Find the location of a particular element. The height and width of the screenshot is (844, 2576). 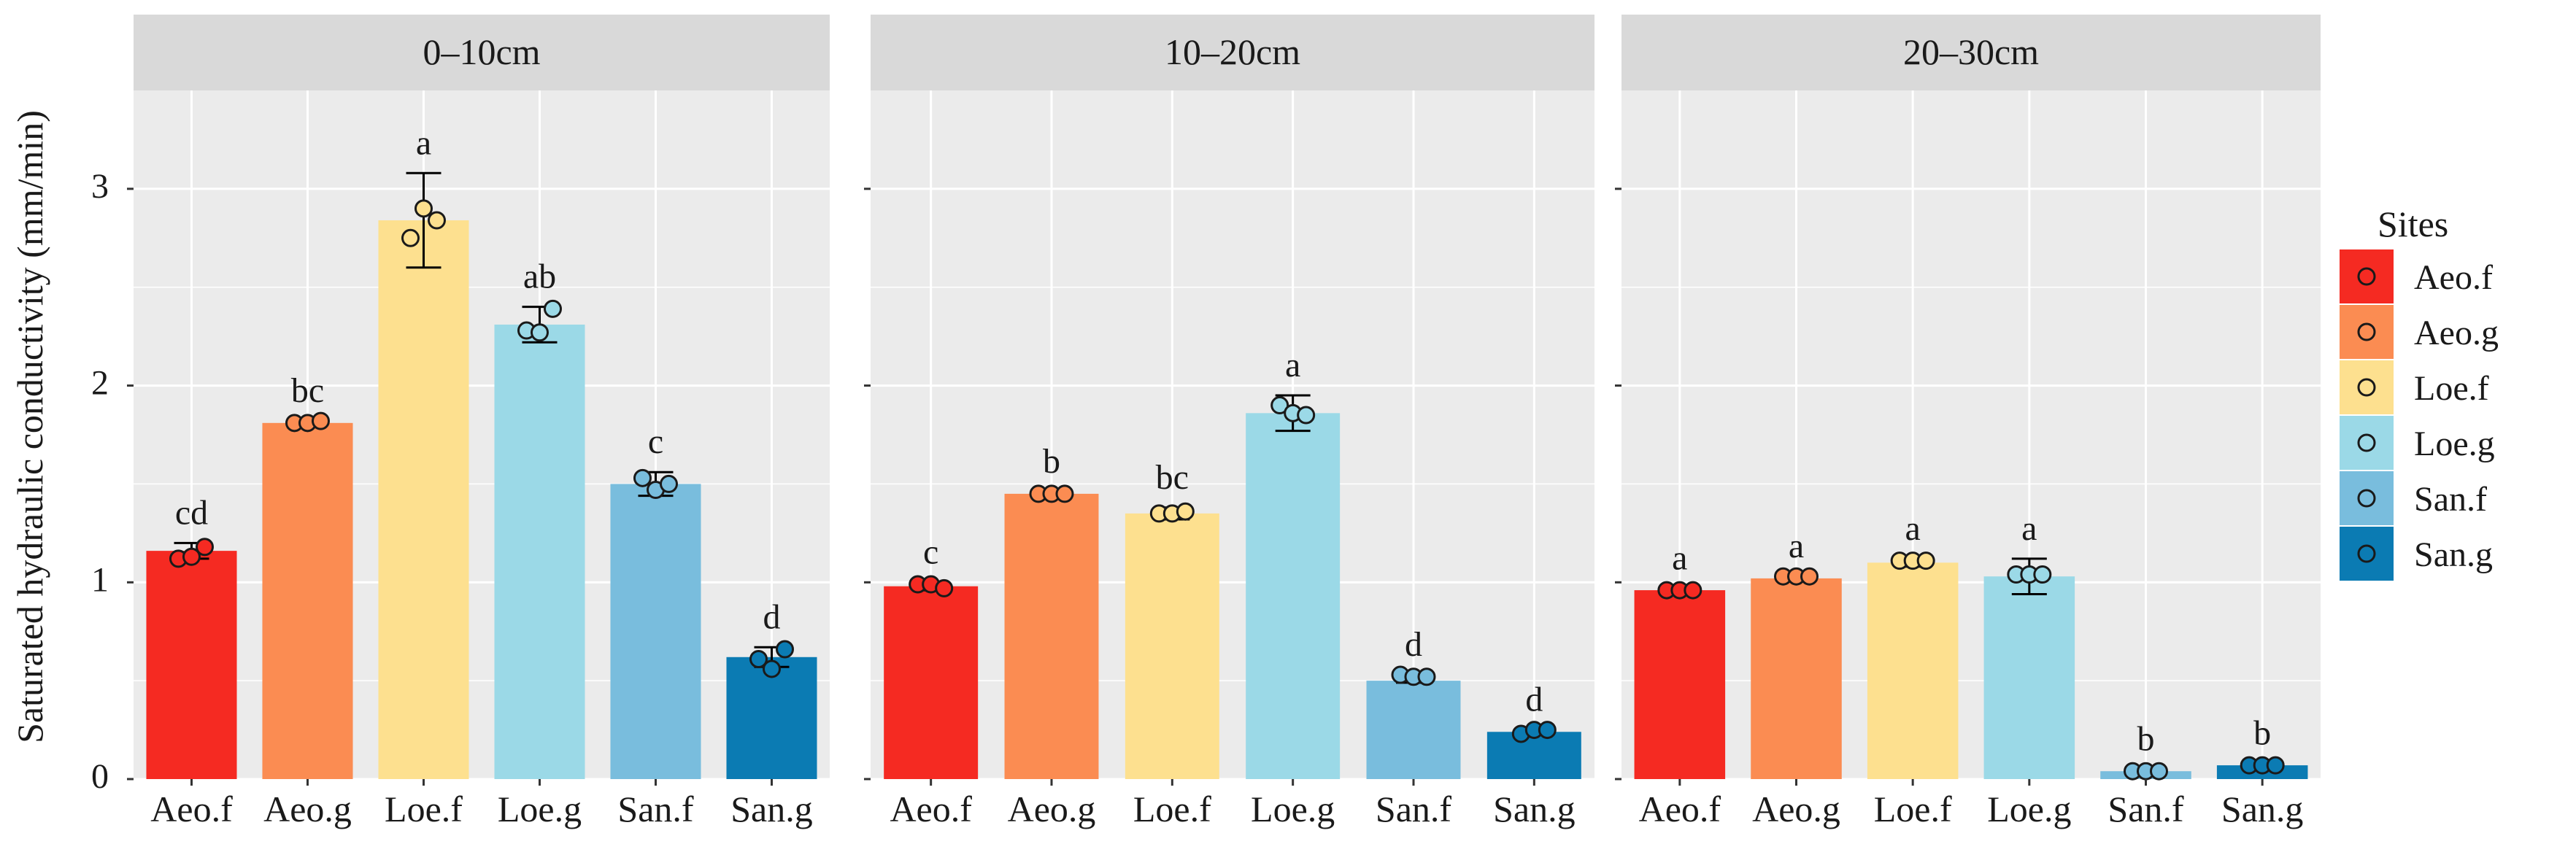

panel-title: 20–30cm is located at coordinates (1971, 52).